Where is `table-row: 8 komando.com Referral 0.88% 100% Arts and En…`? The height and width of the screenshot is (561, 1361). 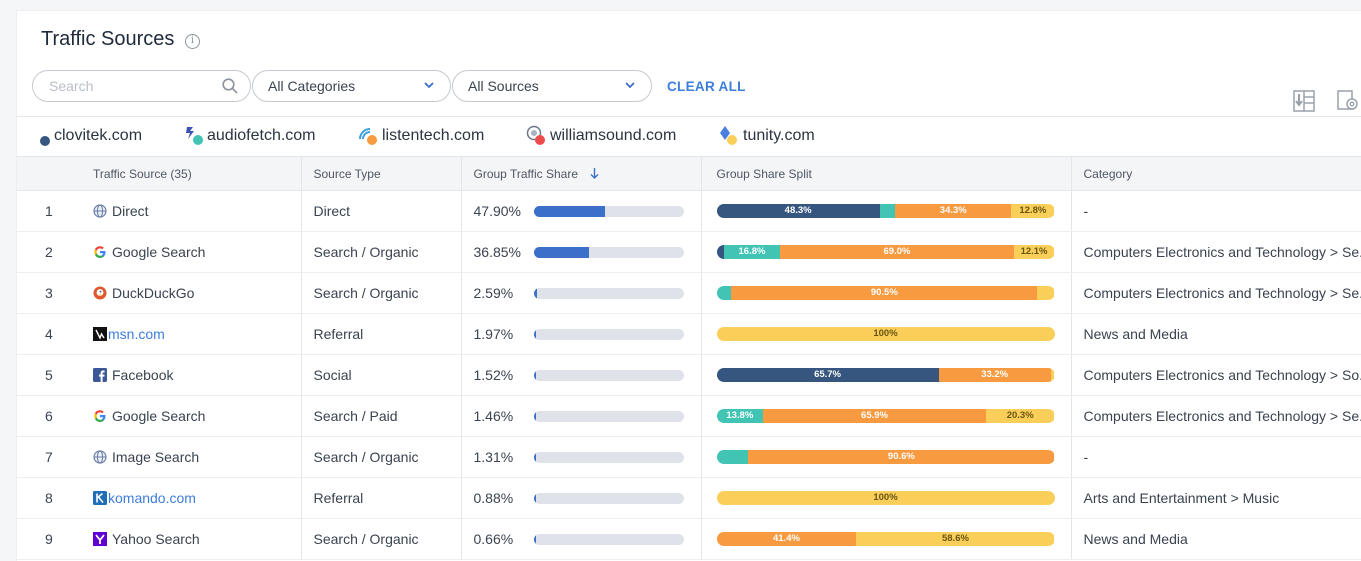
table-row: 8 komando.com Referral 0.88% 100% Arts and En… is located at coordinates (689, 498).